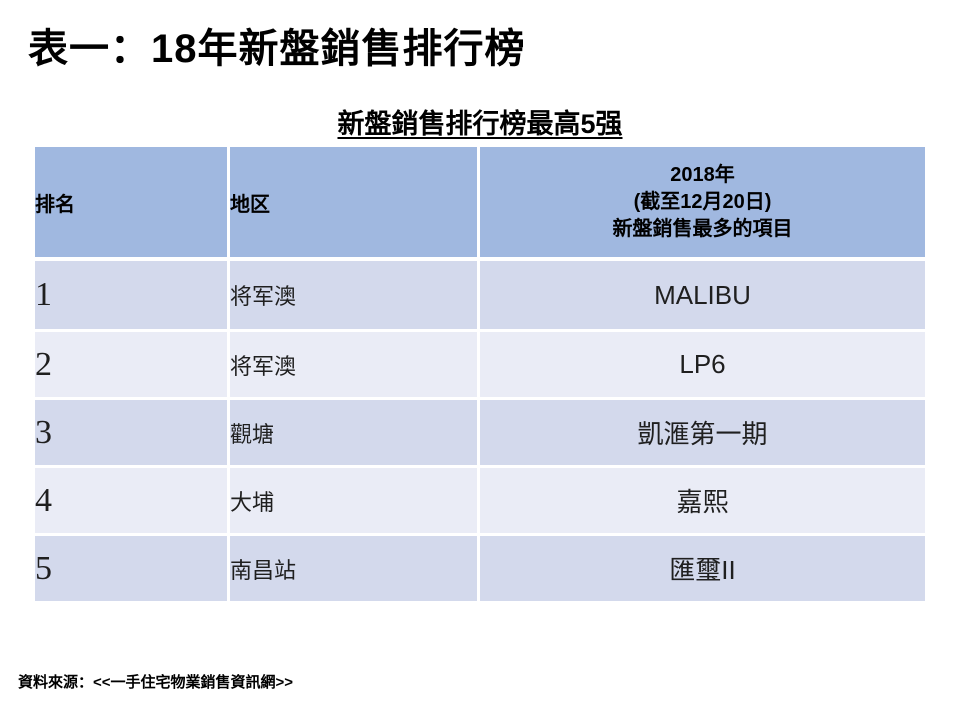 The image size is (960, 720). I want to click on rank-cell: 5, so click(132, 567).